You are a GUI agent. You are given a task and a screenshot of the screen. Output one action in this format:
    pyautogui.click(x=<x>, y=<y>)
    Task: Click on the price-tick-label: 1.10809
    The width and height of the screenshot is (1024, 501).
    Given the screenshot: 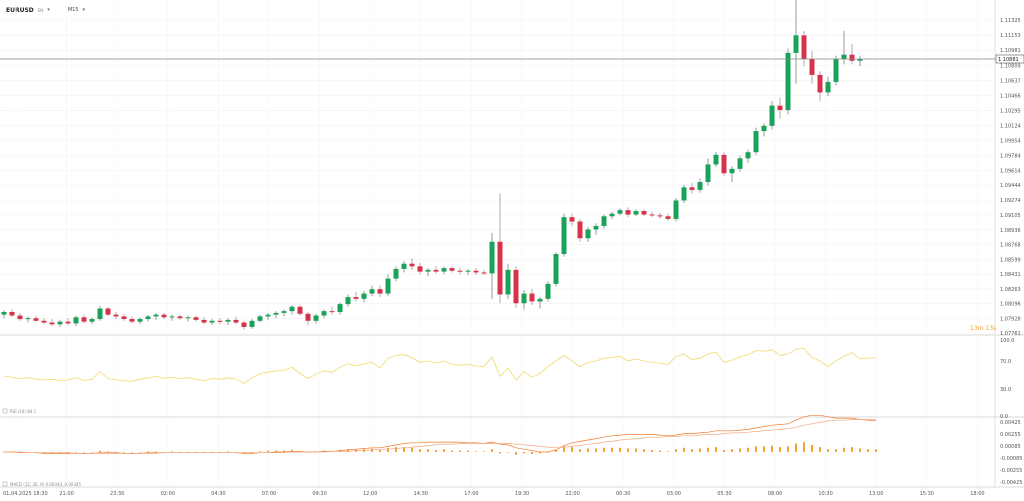 What is the action you would take?
    pyautogui.click(x=1010, y=66)
    